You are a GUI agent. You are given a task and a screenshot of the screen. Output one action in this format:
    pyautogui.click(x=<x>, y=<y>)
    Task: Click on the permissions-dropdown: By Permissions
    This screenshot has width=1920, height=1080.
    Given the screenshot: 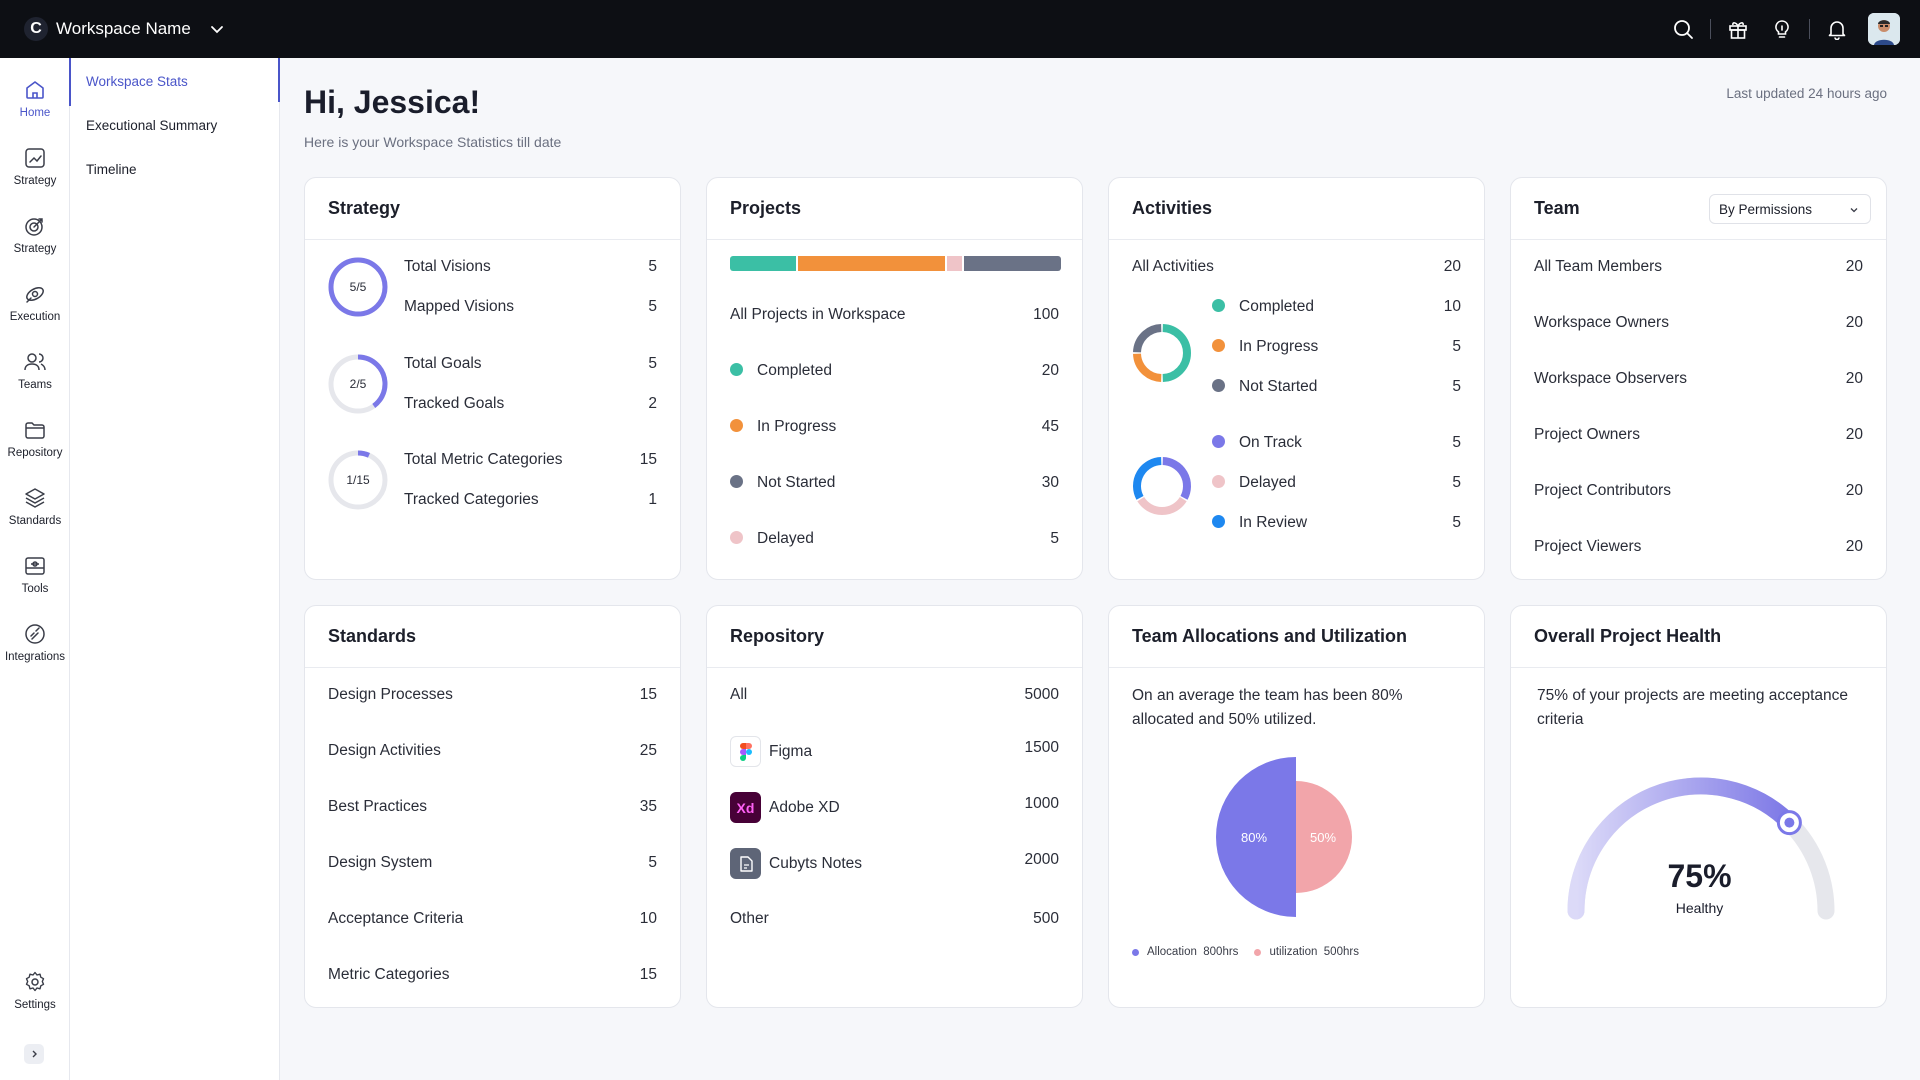 What is the action you would take?
    pyautogui.click(x=1790, y=209)
    